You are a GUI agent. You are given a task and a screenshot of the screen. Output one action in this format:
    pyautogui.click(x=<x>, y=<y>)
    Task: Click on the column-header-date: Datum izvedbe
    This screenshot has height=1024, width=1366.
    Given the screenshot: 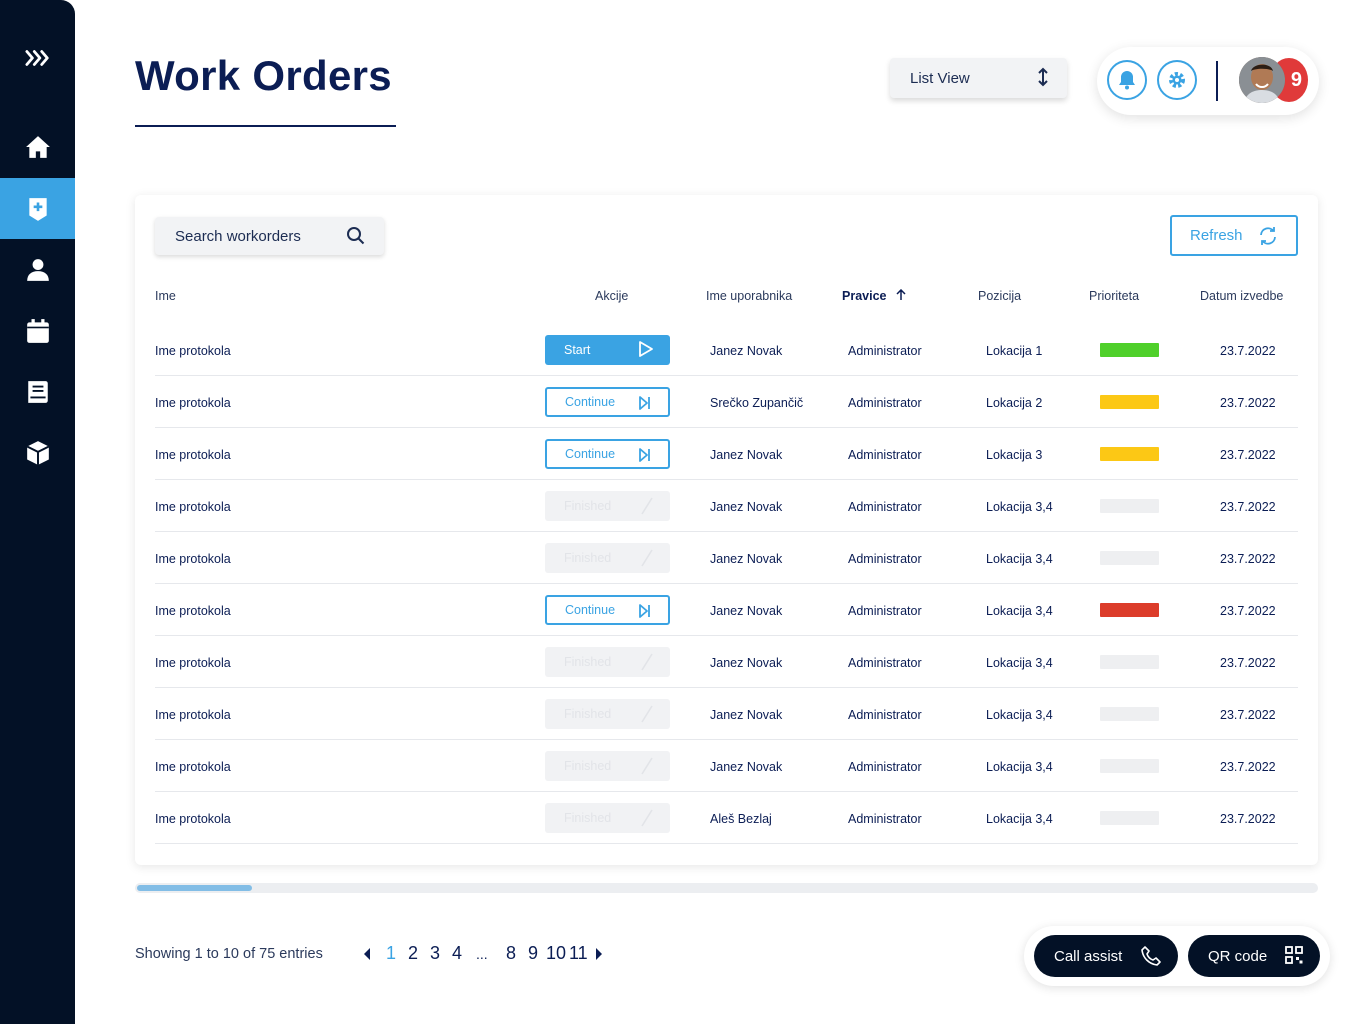 What is the action you would take?
    pyautogui.click(x=1242, y=296)
    